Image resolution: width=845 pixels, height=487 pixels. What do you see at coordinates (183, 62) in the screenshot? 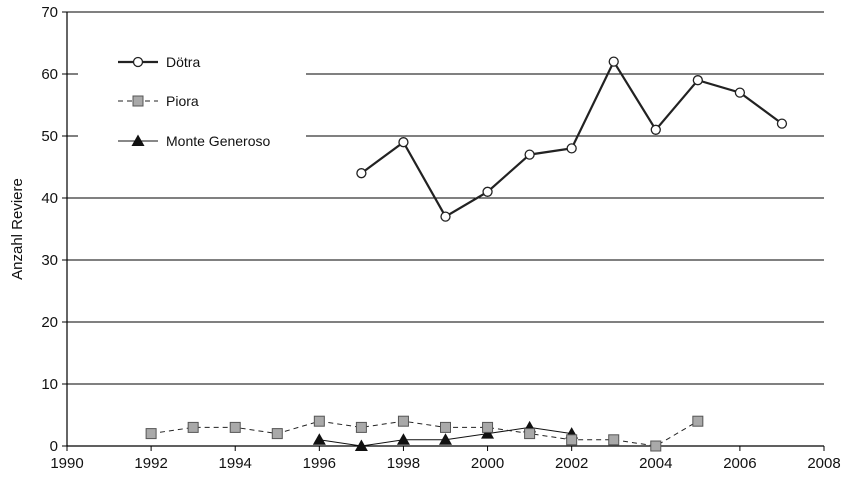
I see `legend-label: Dötra` at bounding box center [183, 62].